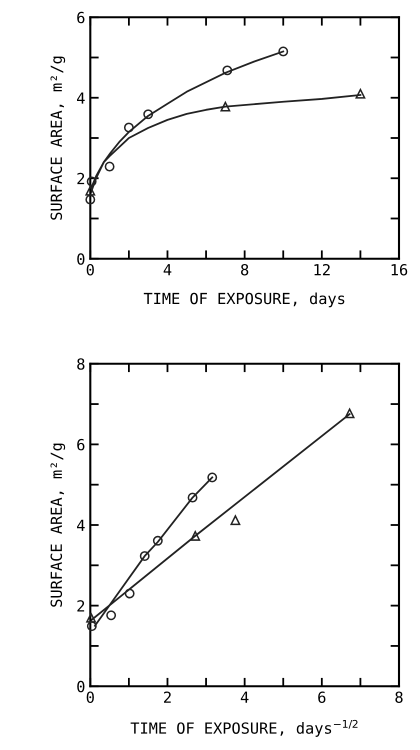 Image resolution: width=420 pixels, height=750 pixels. I want to click on x-axis-title: TIME OF EXPOSURE, days, so click(244, 300).